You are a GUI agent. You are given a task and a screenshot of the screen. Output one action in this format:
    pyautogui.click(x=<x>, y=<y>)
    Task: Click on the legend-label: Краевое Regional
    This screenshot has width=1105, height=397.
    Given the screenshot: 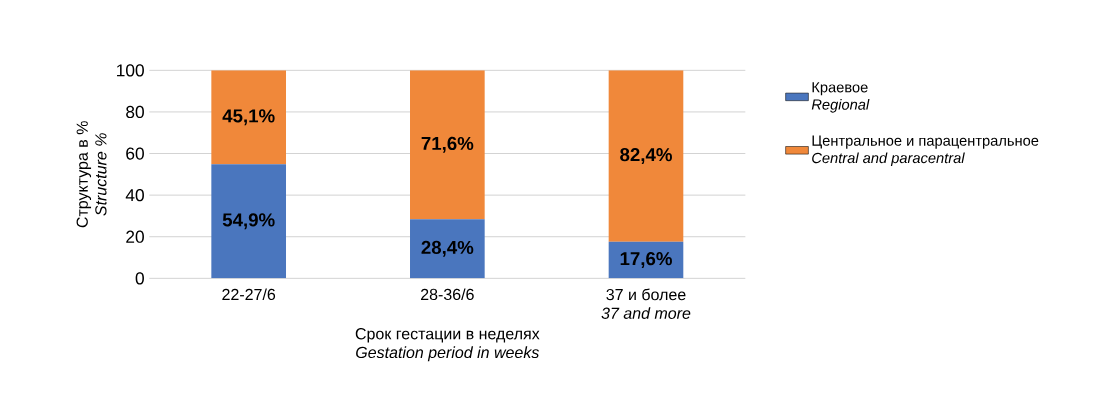 What is the action you would take?
    pyautogui.click(x=840, y=97)
    